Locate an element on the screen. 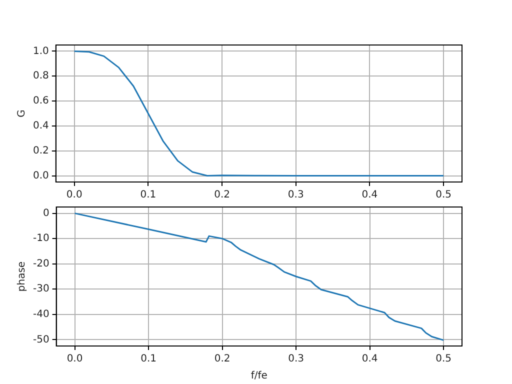 The height and width of the screenshot is (384, 512). y-tick-label: 0.8 is located at coordinates (40, 76).